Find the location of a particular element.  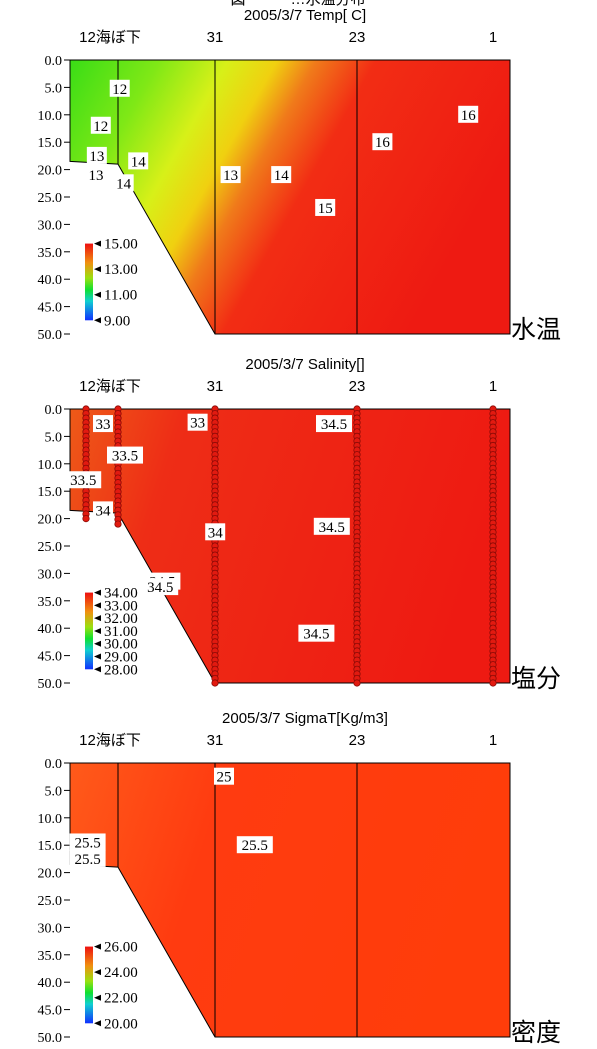

colorbar-label: 26.00 is located at coordinates (121, 948).